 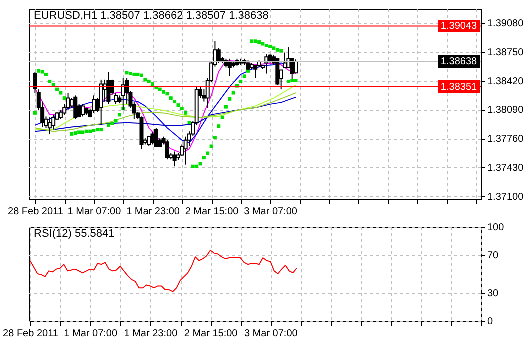 I want to click on chart-title: EURUSD,H1 1.38507 1.38662 1.38507 1.38638, so click(x=151, y=16).